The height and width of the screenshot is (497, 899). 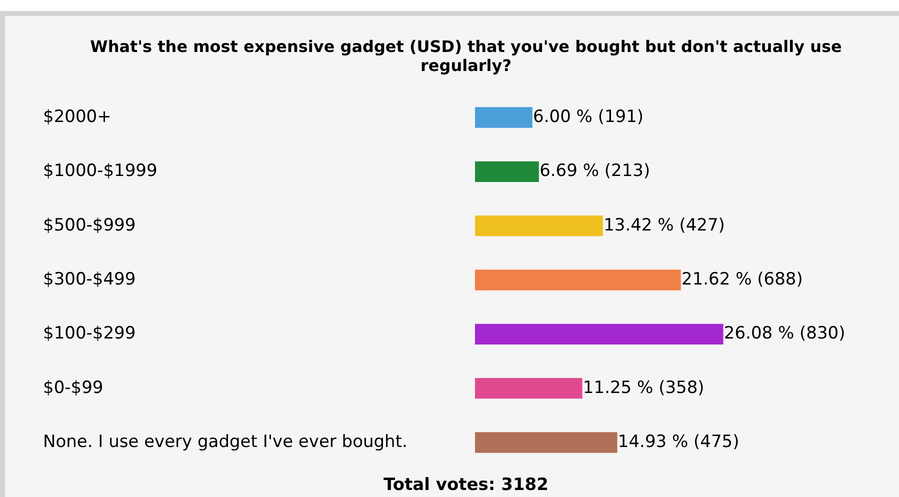 I want to click on data-label: 13.42 % (427), so click(x=664, y=225).